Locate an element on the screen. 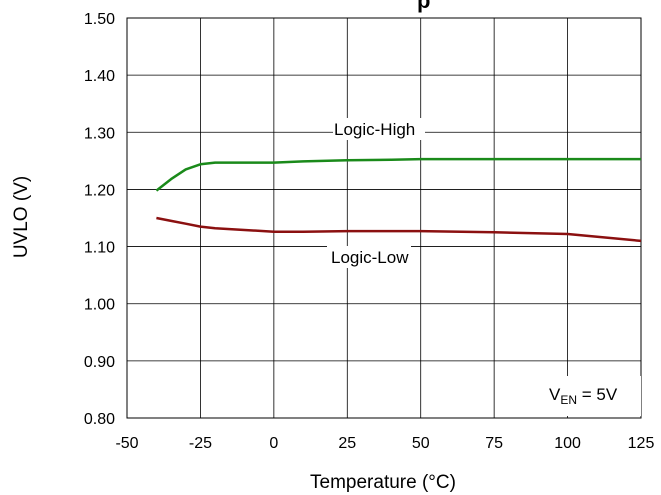 This screenshot has width=661, height=495. annotation-bg is located at coordinates (593, 396).